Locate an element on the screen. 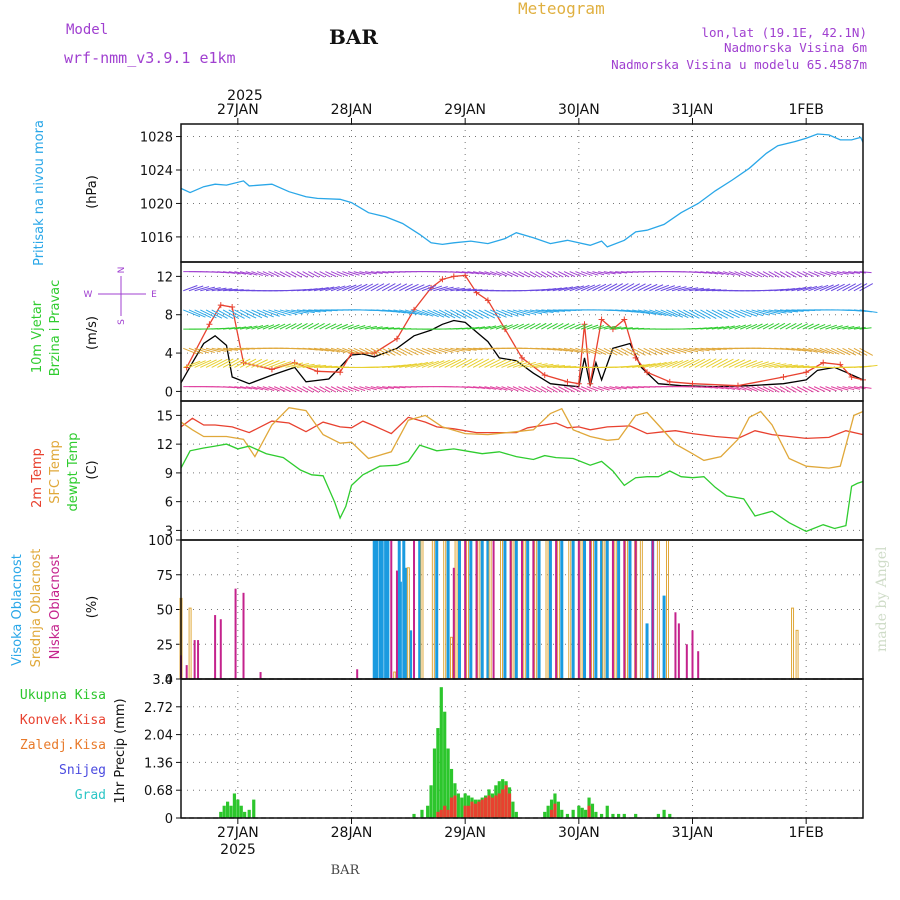  bottom-date-tick-label: 28JAN is located at coordinates (352, 833).